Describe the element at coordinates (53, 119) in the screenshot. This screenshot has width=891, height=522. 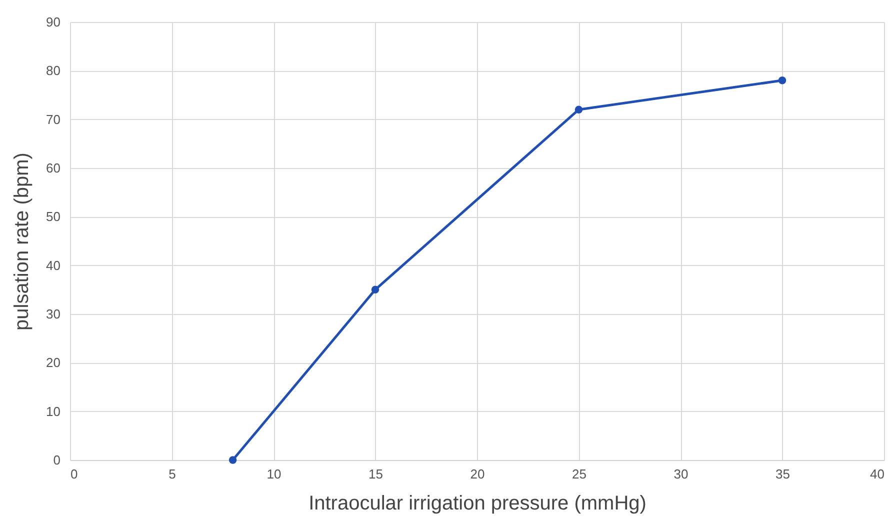
I see `y-tick-label: 70` at that location.